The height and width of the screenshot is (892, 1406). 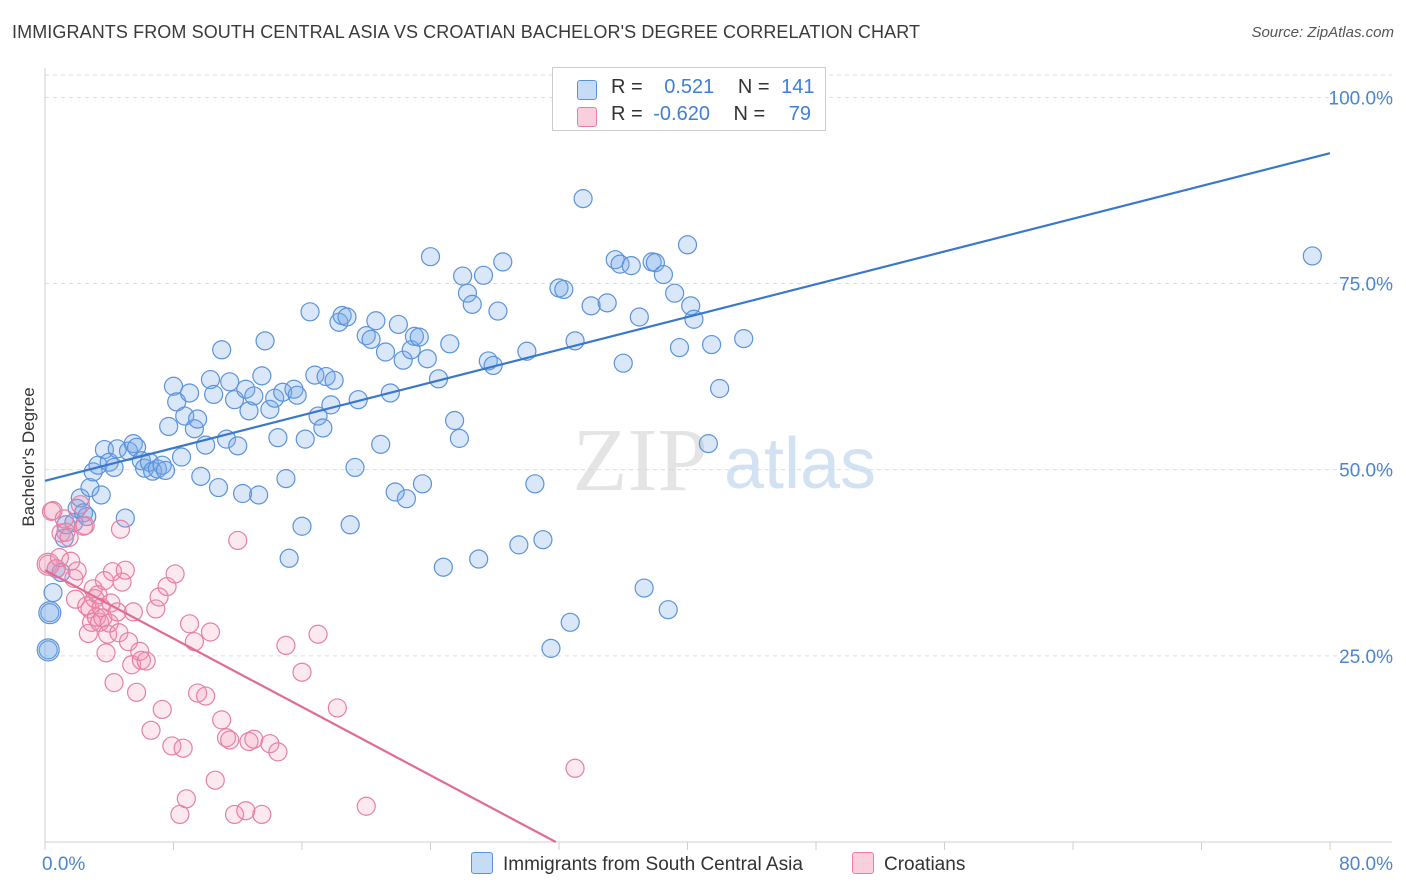 What do you see at coordinates (28, 456) in the screenshot?
I see `y-axis-title: Bachelor's Degree` at bounding box center [28, 456].